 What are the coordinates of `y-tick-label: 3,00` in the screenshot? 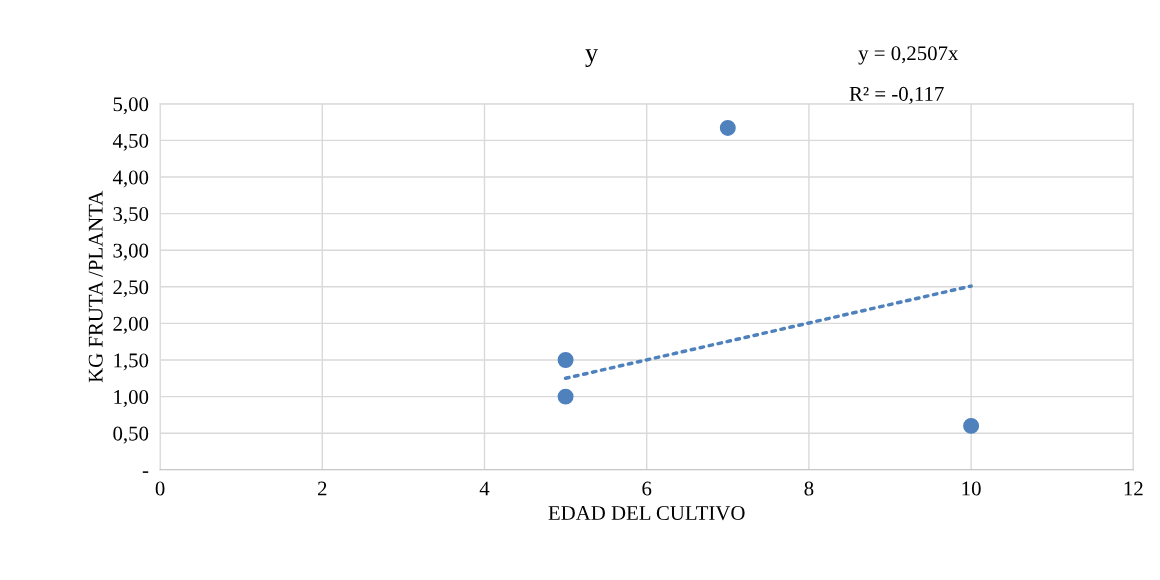 It's located at (131, 252).